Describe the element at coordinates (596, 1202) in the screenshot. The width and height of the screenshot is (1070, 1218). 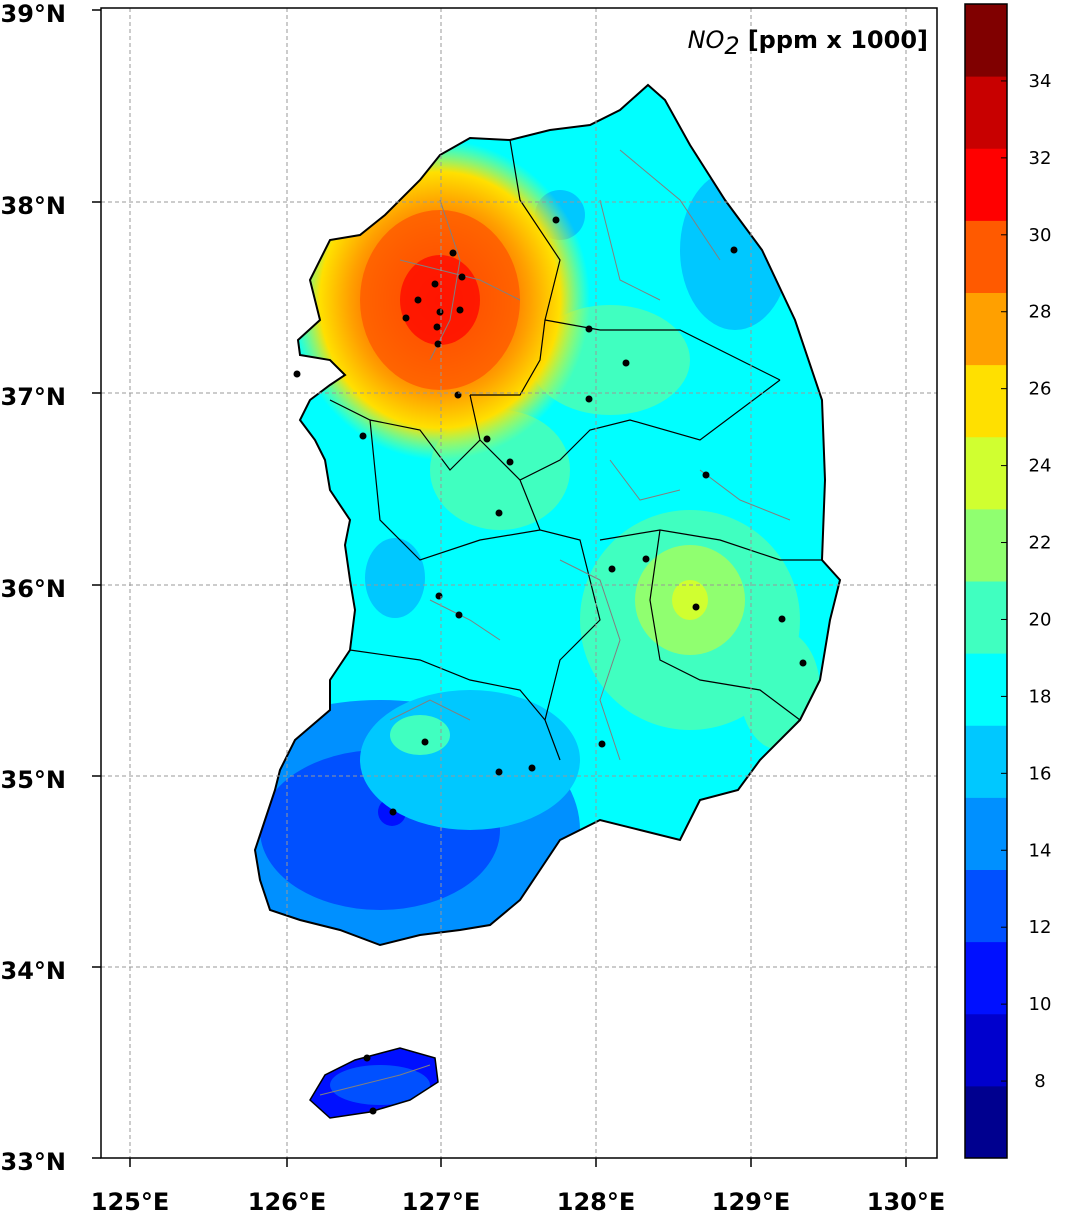
I see `lon-label: 128°E` at that location.